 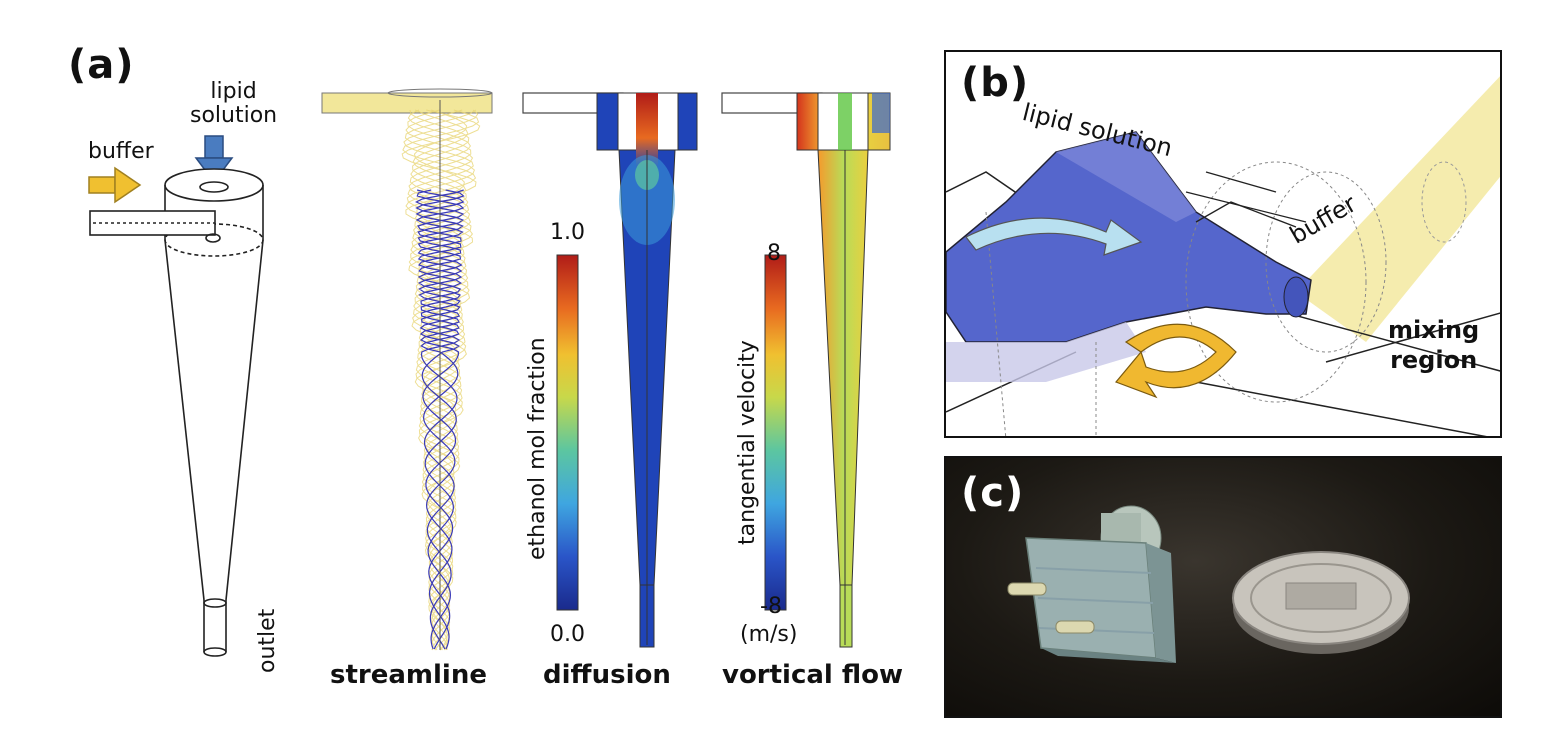 I want to click on caption-diffusion: diffusion, so click(x=607, y=675).